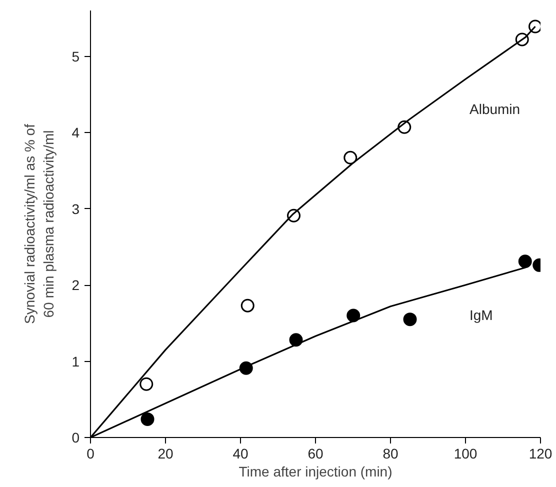 This screenshot has width=556, height=487. I want to click on x-tick-label: 60, so click(316, 454).